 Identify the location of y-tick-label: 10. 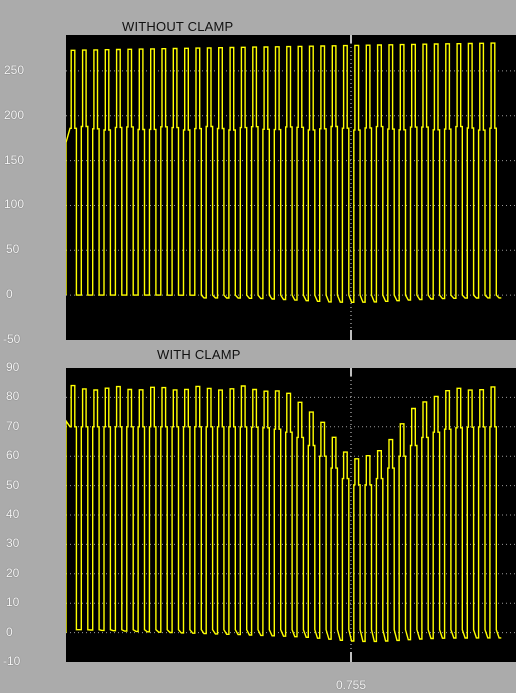
(13, 602).